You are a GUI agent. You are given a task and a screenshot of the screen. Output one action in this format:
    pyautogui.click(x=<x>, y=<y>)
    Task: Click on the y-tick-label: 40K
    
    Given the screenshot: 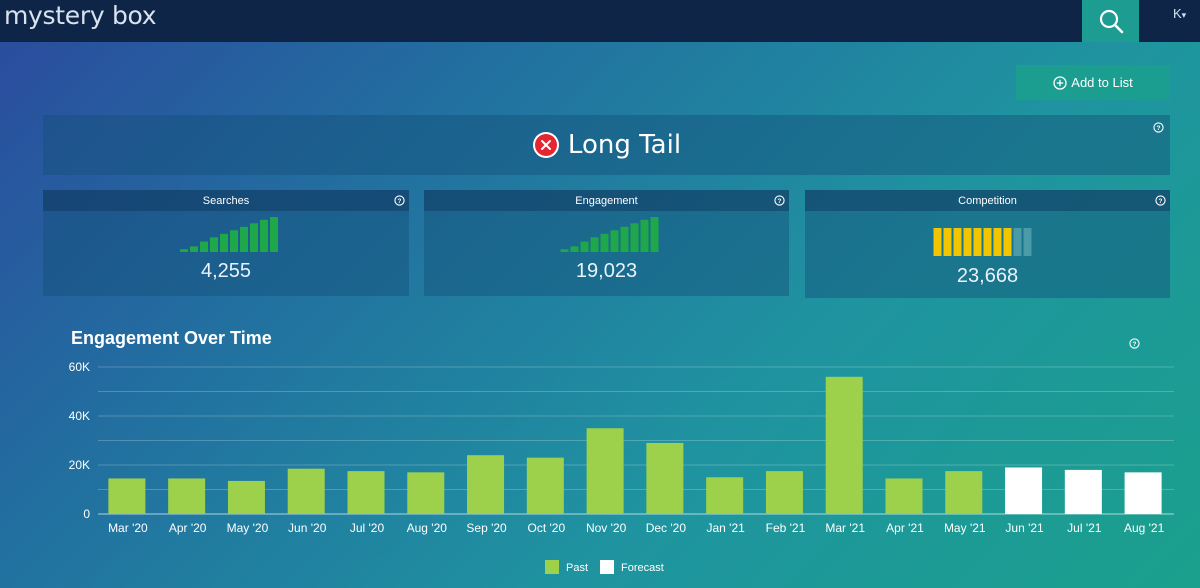 What is the action you would take?
    pyautogui.click(x=79, y=416)
    